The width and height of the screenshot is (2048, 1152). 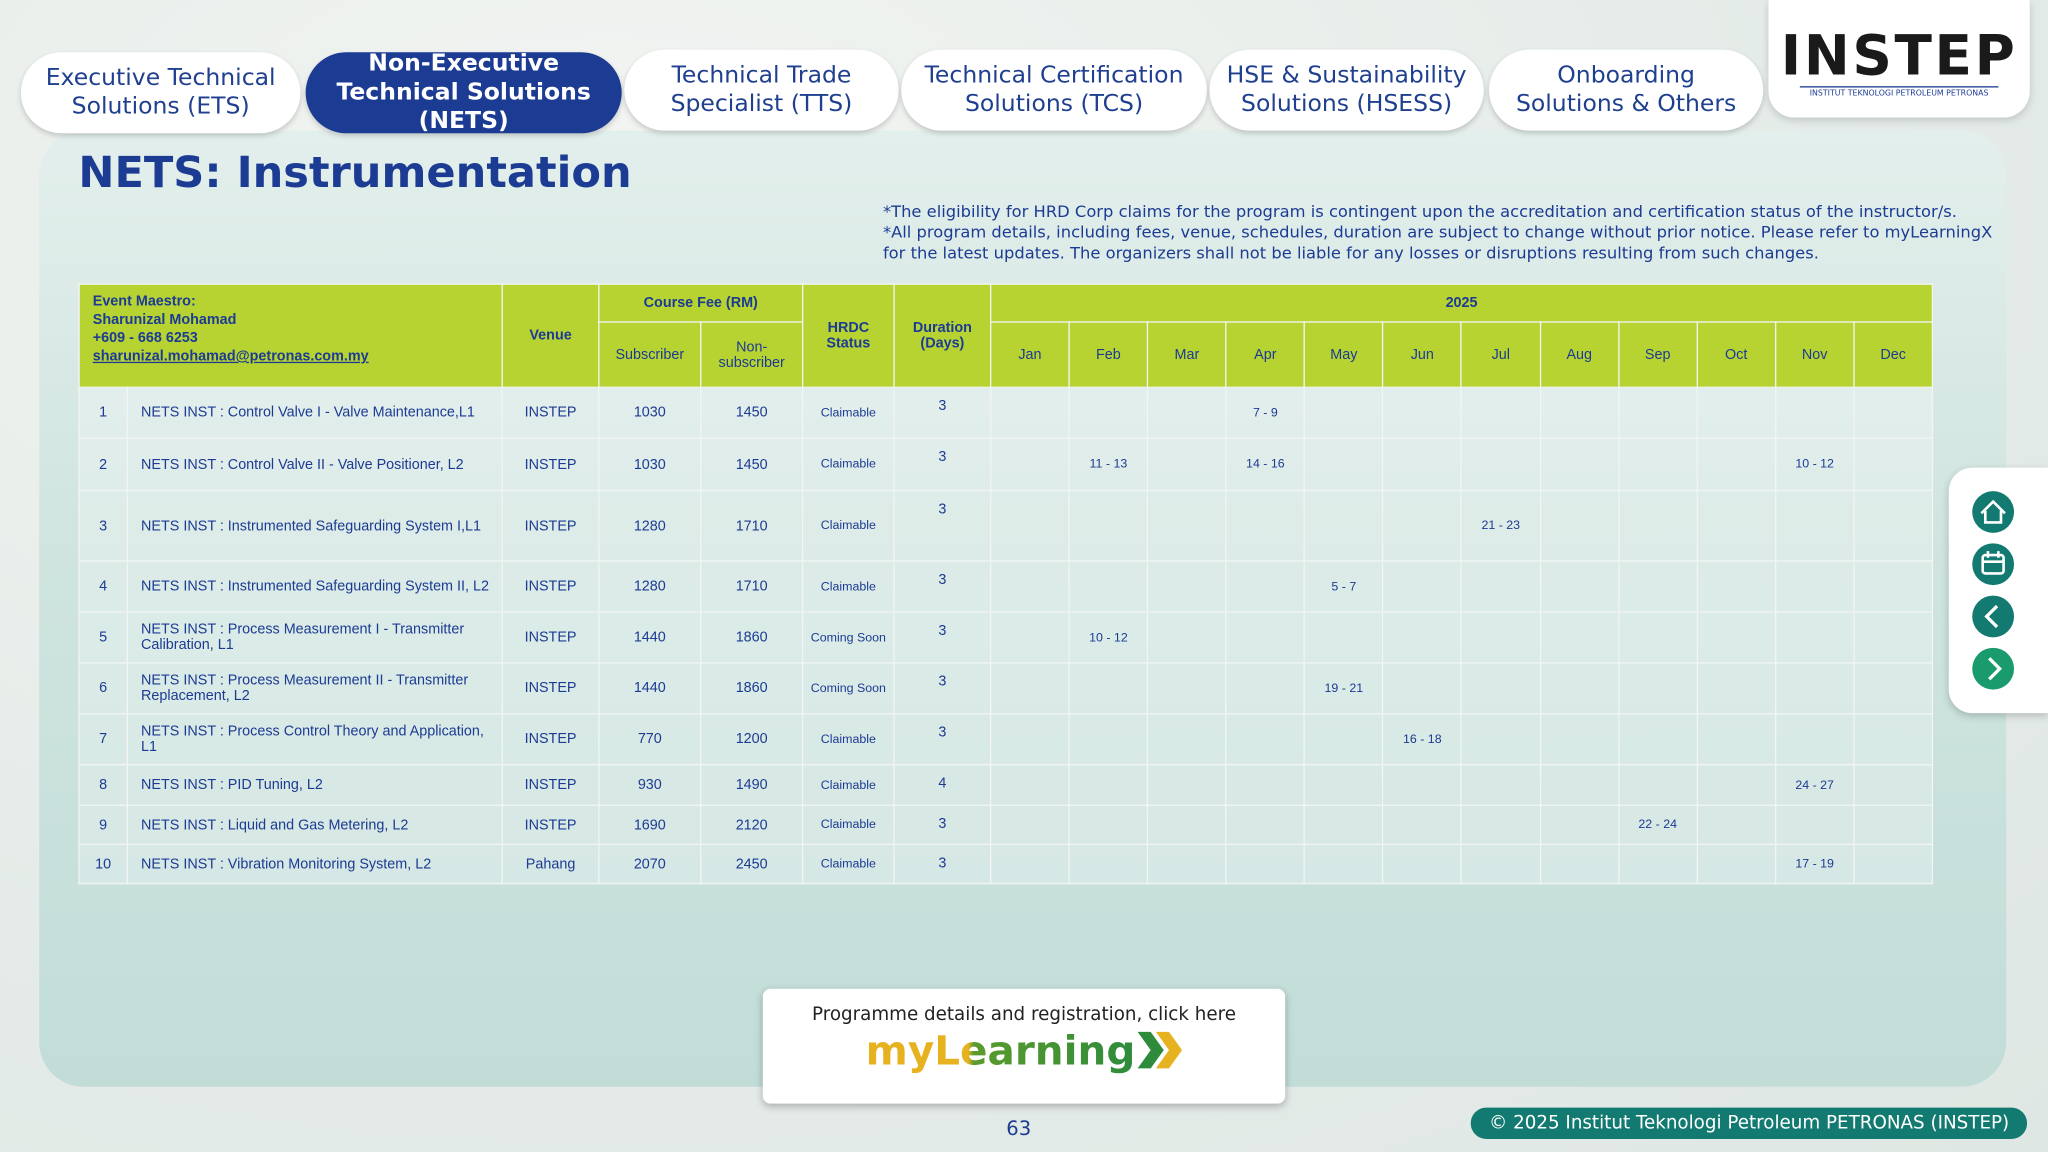 What do you see at coordinates (752, 464) in the screenshot?
I see `fee-nonsubscriber: 1450` at bounding box center [752, 464].